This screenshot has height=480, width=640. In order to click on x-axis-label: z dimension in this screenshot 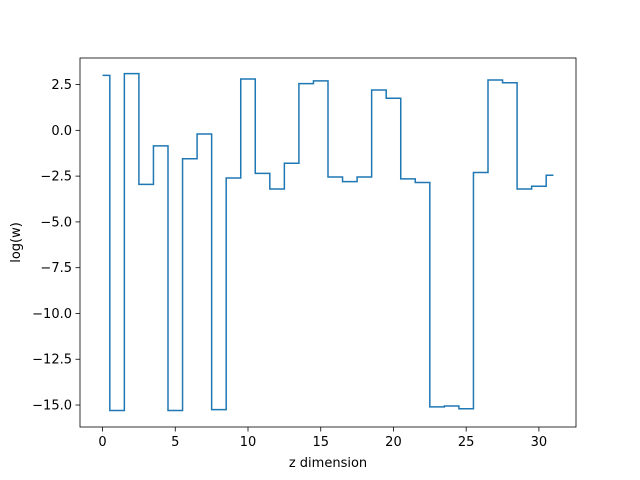, I will do `click(328, 463)`.